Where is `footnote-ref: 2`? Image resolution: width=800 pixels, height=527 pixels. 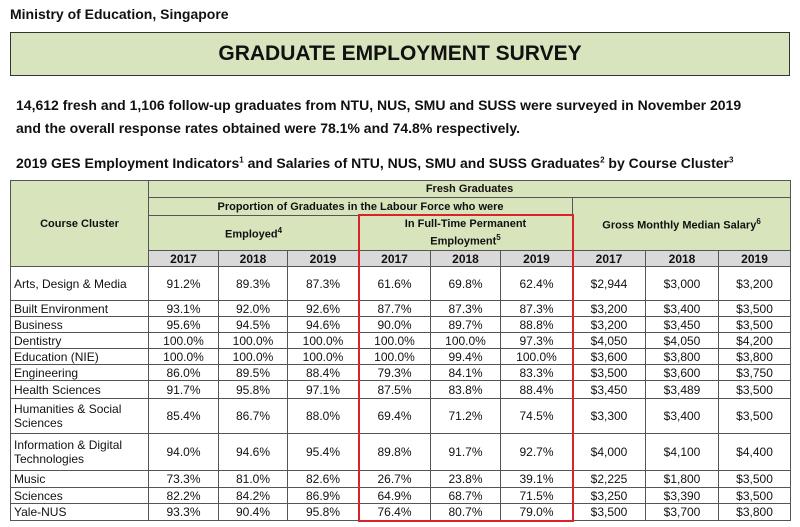 footnote-ref: 2 is located at coordinates (602, 160).